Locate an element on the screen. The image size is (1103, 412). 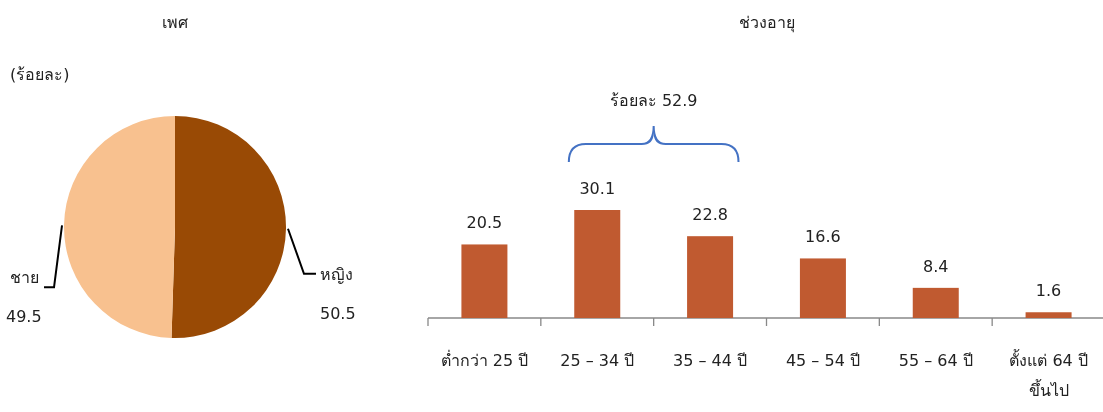
chart-title: ช่วงอายุ is located at coordinates (766, 23).